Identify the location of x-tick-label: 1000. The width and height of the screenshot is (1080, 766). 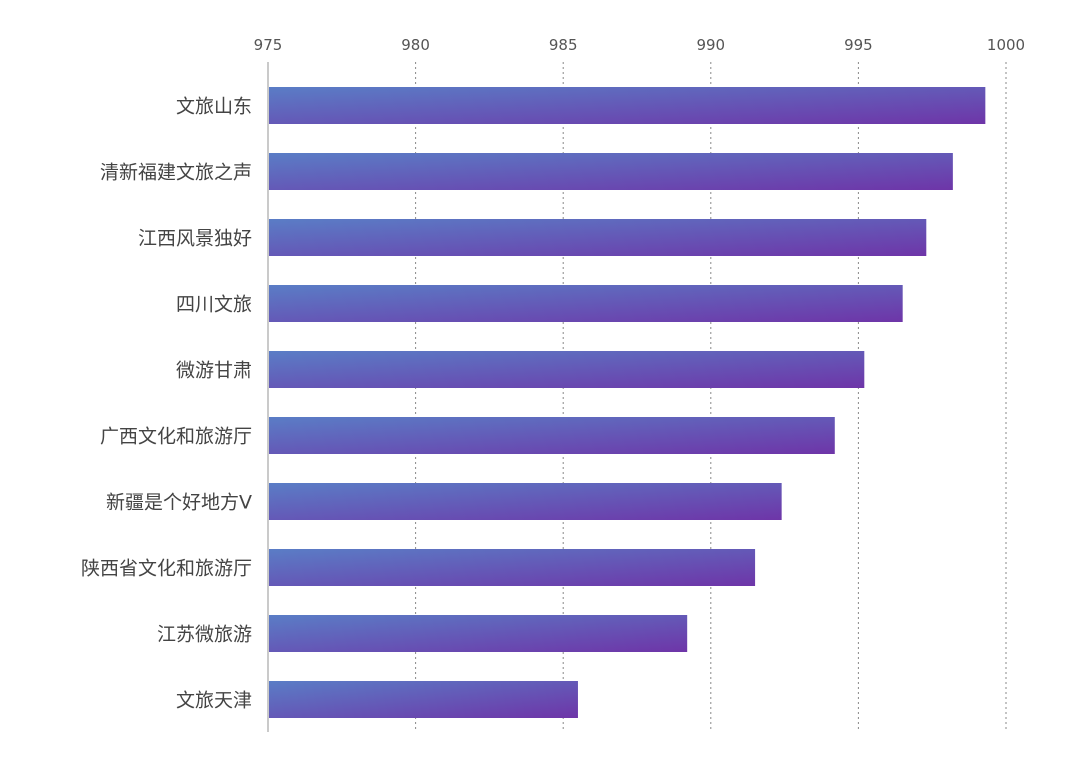
(1006, 45).